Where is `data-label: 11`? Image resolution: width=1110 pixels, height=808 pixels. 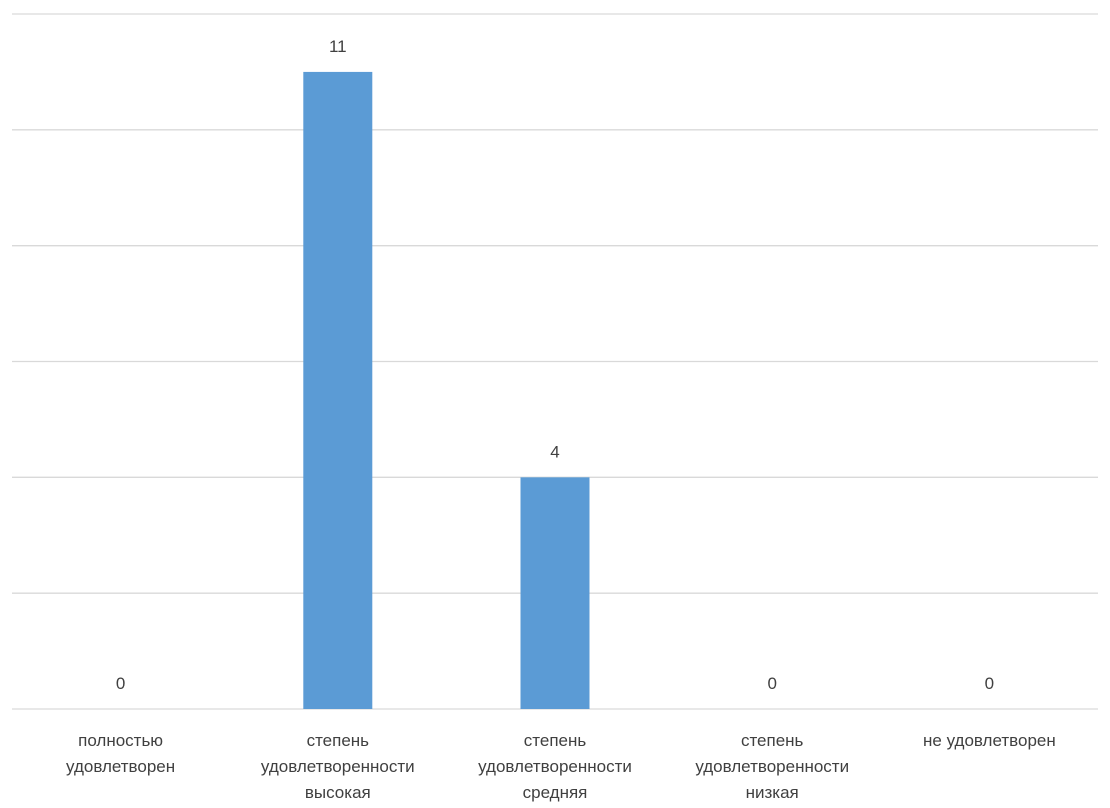
data-label: 11 is located at coordinates (338, 46).